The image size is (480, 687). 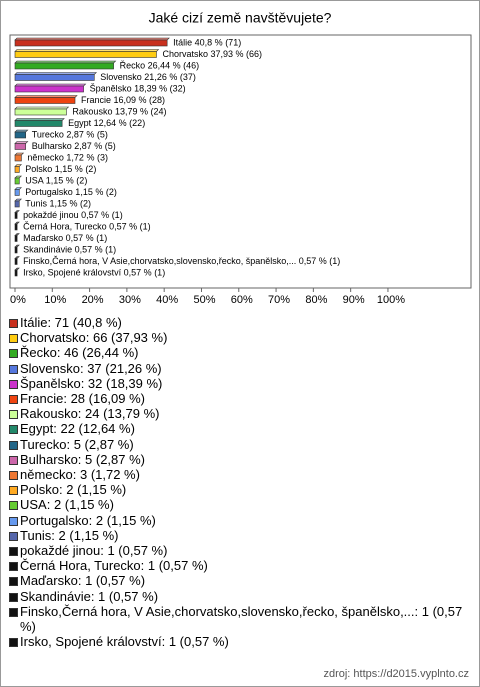 What do you see at coordinates (91, 368) in the screenshot?
I see `legend-label: Slovensko: 37 (21,26 %)` at bounding box center [91, 368].